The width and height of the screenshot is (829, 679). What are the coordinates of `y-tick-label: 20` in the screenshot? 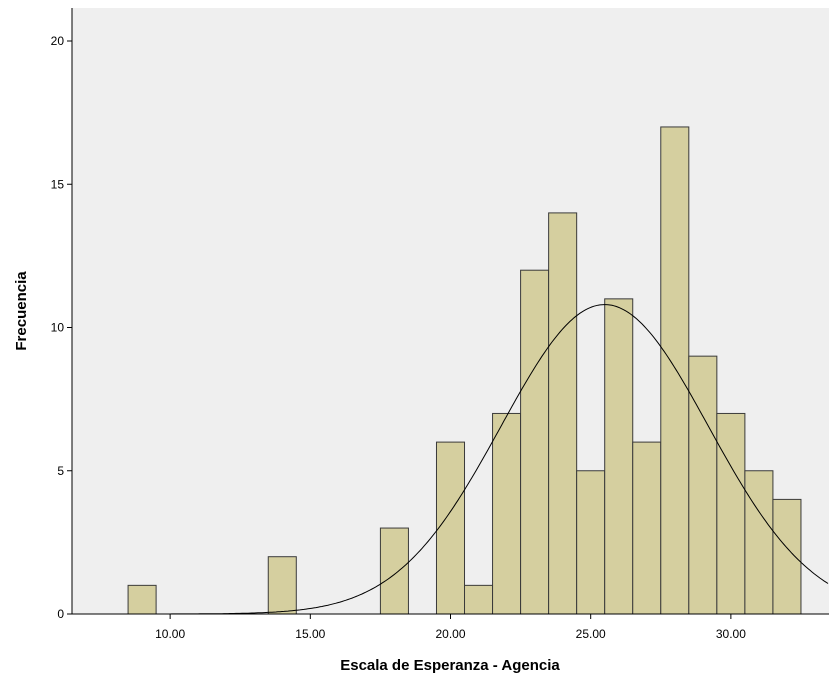 It's located at (58, 41).